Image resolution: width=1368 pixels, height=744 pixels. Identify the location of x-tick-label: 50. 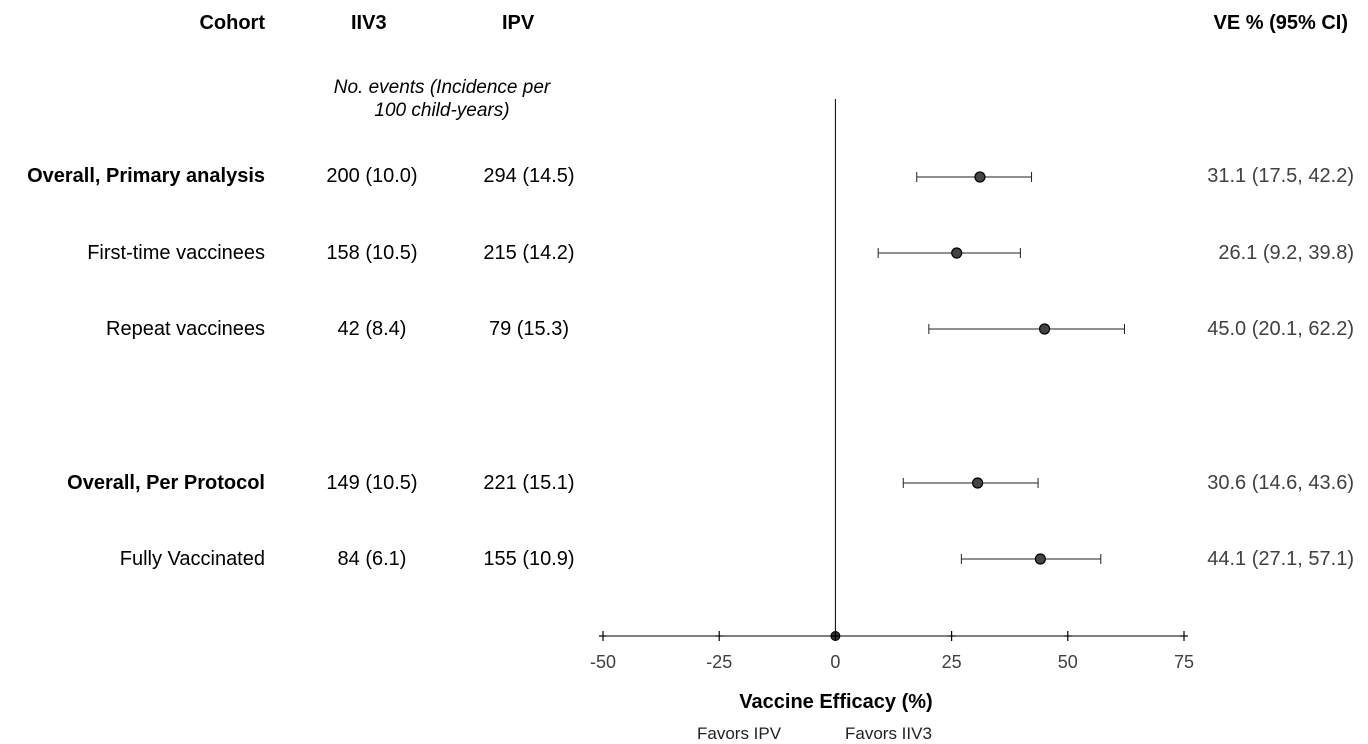
(1068, 662).